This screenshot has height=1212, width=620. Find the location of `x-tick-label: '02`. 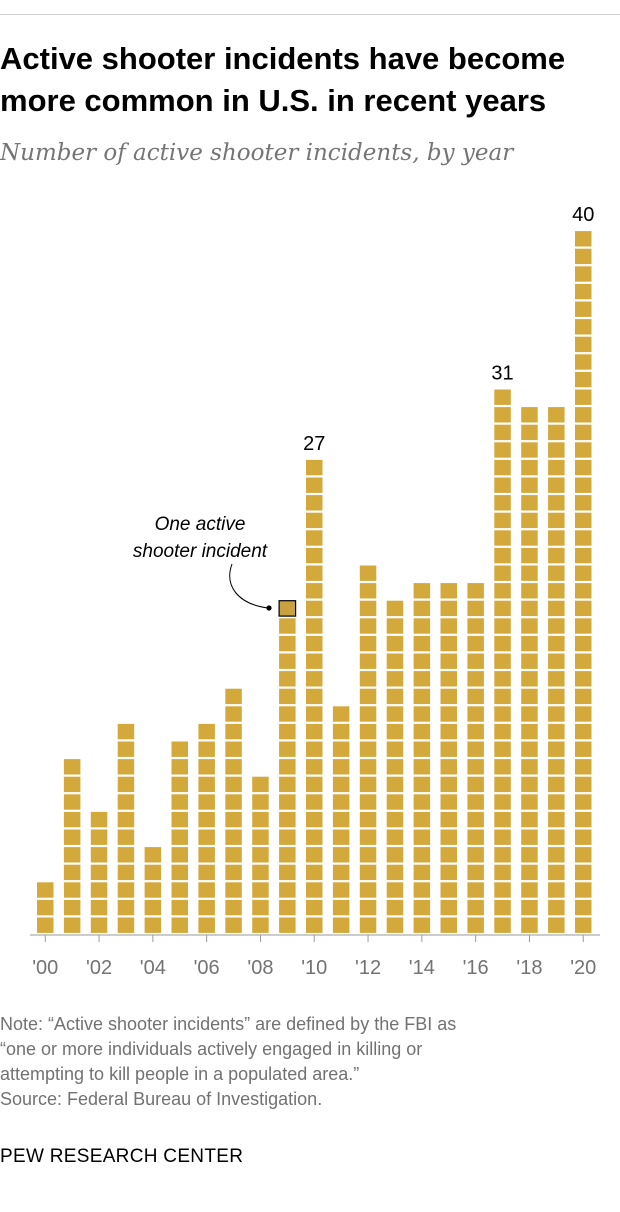

x-tick-label: '02 is located at coordinates (99, 968).